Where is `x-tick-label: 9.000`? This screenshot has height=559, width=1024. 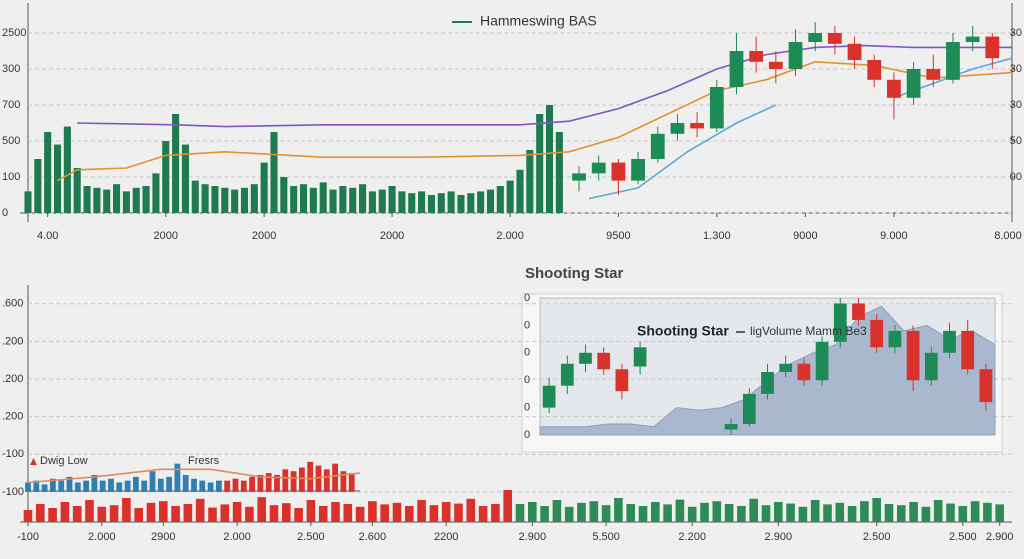 x-tick-label: 9.000 is located at coordinates (894, 236).